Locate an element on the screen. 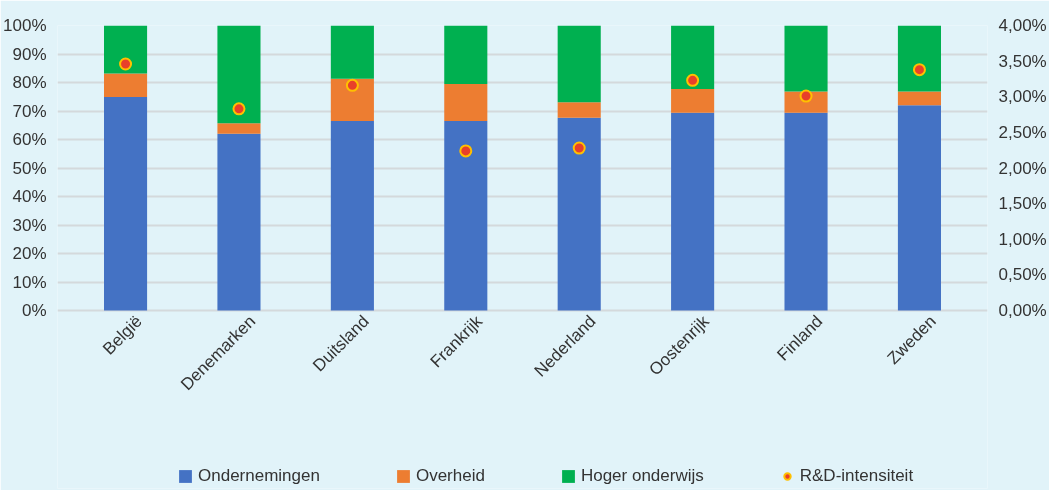 This screenshot has width=1061, height=493. y2-tick-label: 4,00% is located at coordinates (1022, 25).